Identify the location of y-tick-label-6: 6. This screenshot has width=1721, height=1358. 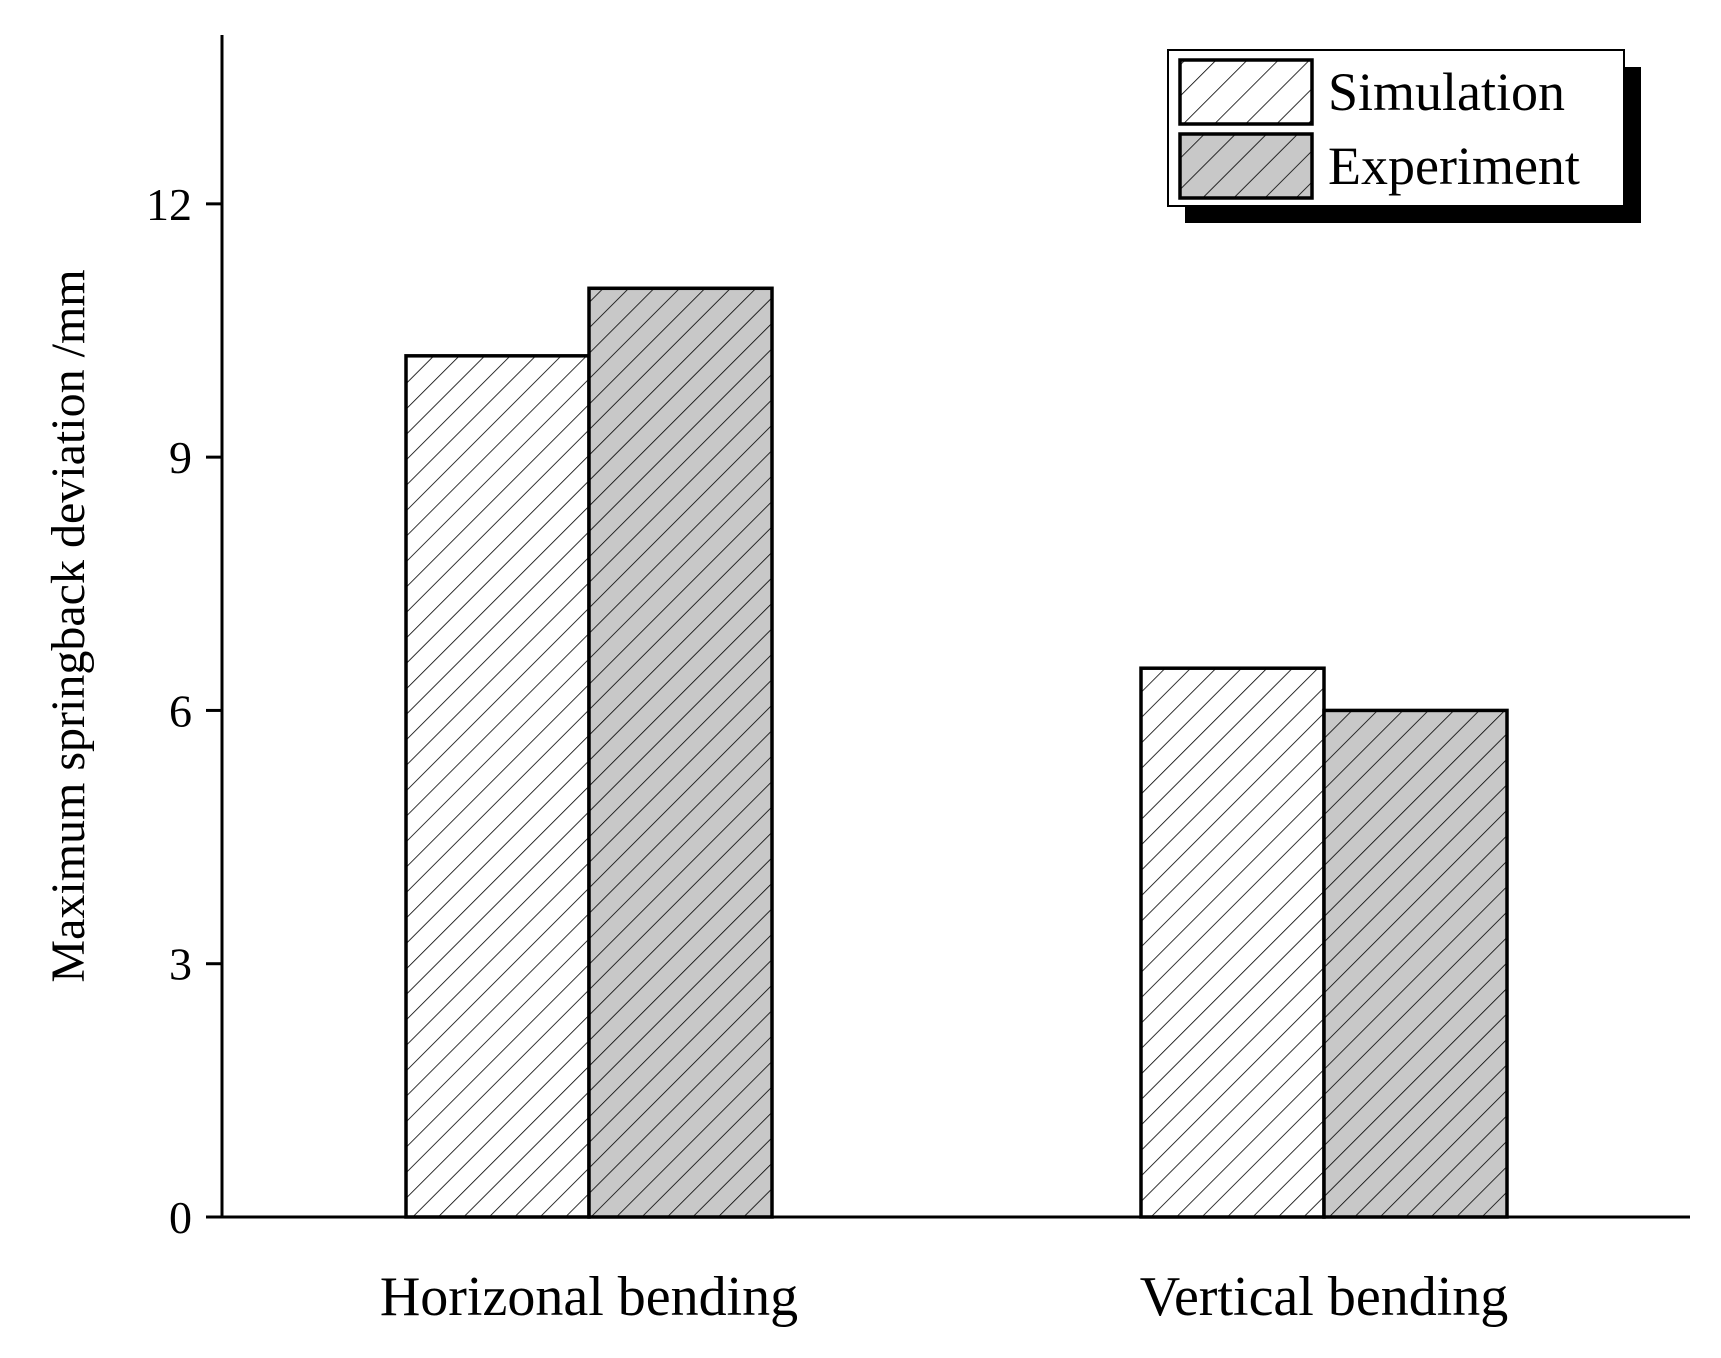
(180, 710).